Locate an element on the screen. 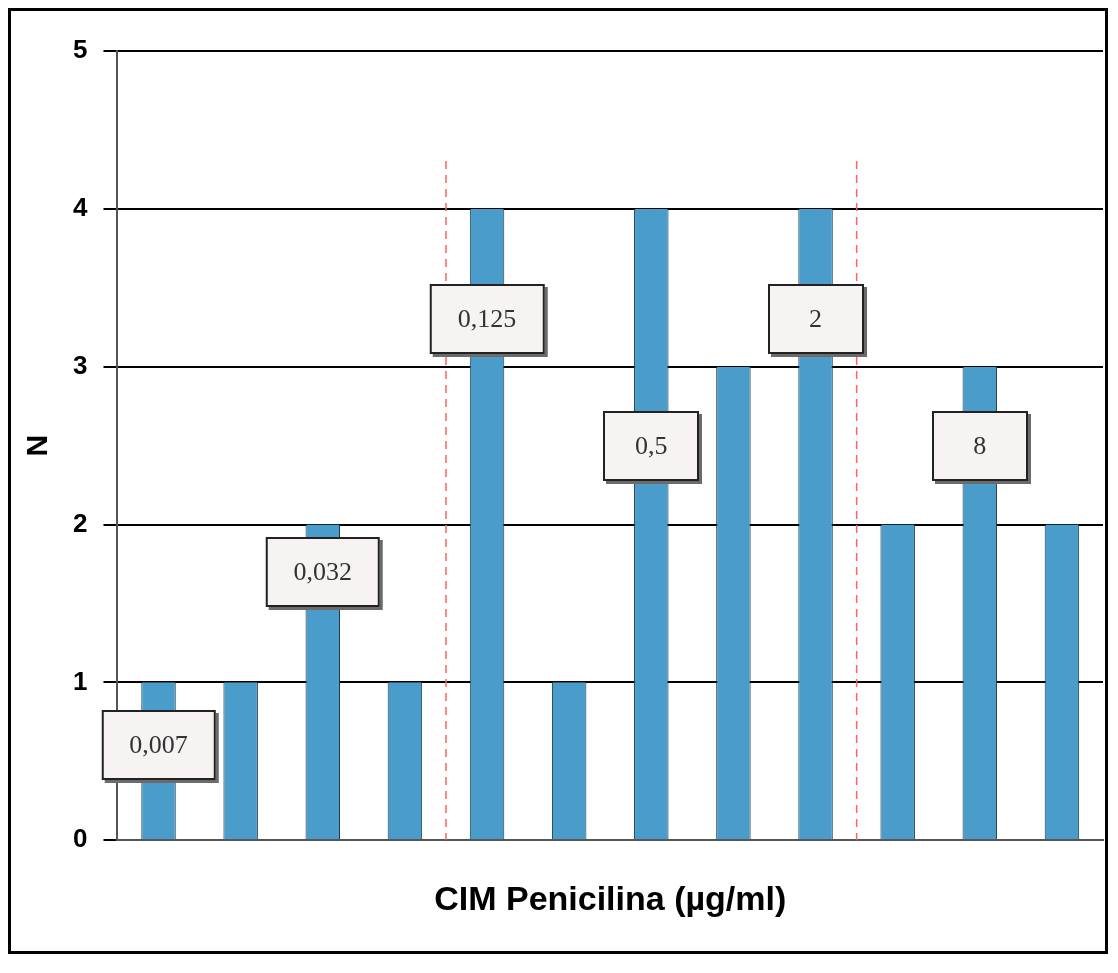 The width and height of the screenshot is (1118, 973). y-tick-label: 5 is located at coordinates (80, 49).